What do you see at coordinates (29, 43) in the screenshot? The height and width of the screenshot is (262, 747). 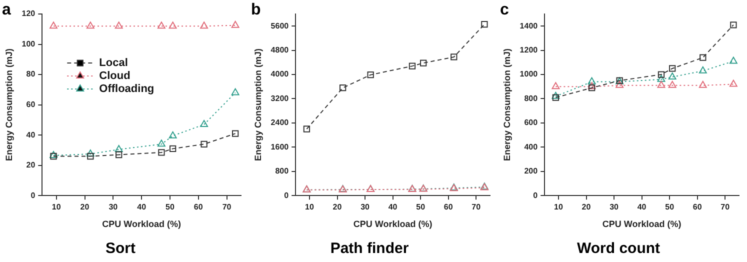 I see `y-tick-label: 100` at bounding box center [29, 43].